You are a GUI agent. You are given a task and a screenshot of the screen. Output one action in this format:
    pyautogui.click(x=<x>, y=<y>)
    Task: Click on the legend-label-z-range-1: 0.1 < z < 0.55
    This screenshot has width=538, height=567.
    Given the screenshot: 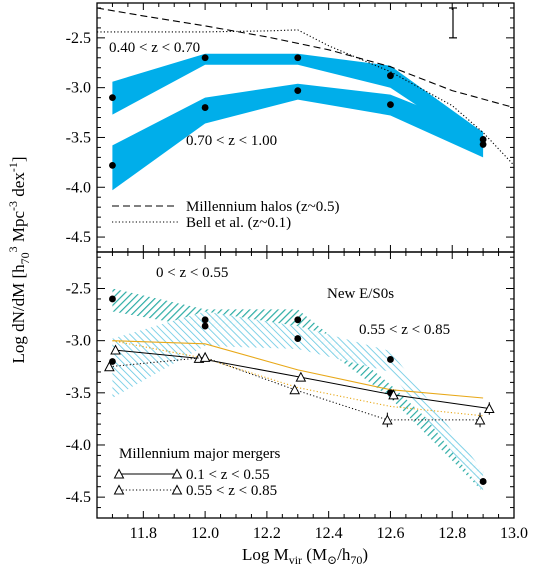 What is the action you would take?
    pyautogui.click(x=228, y=475)
    